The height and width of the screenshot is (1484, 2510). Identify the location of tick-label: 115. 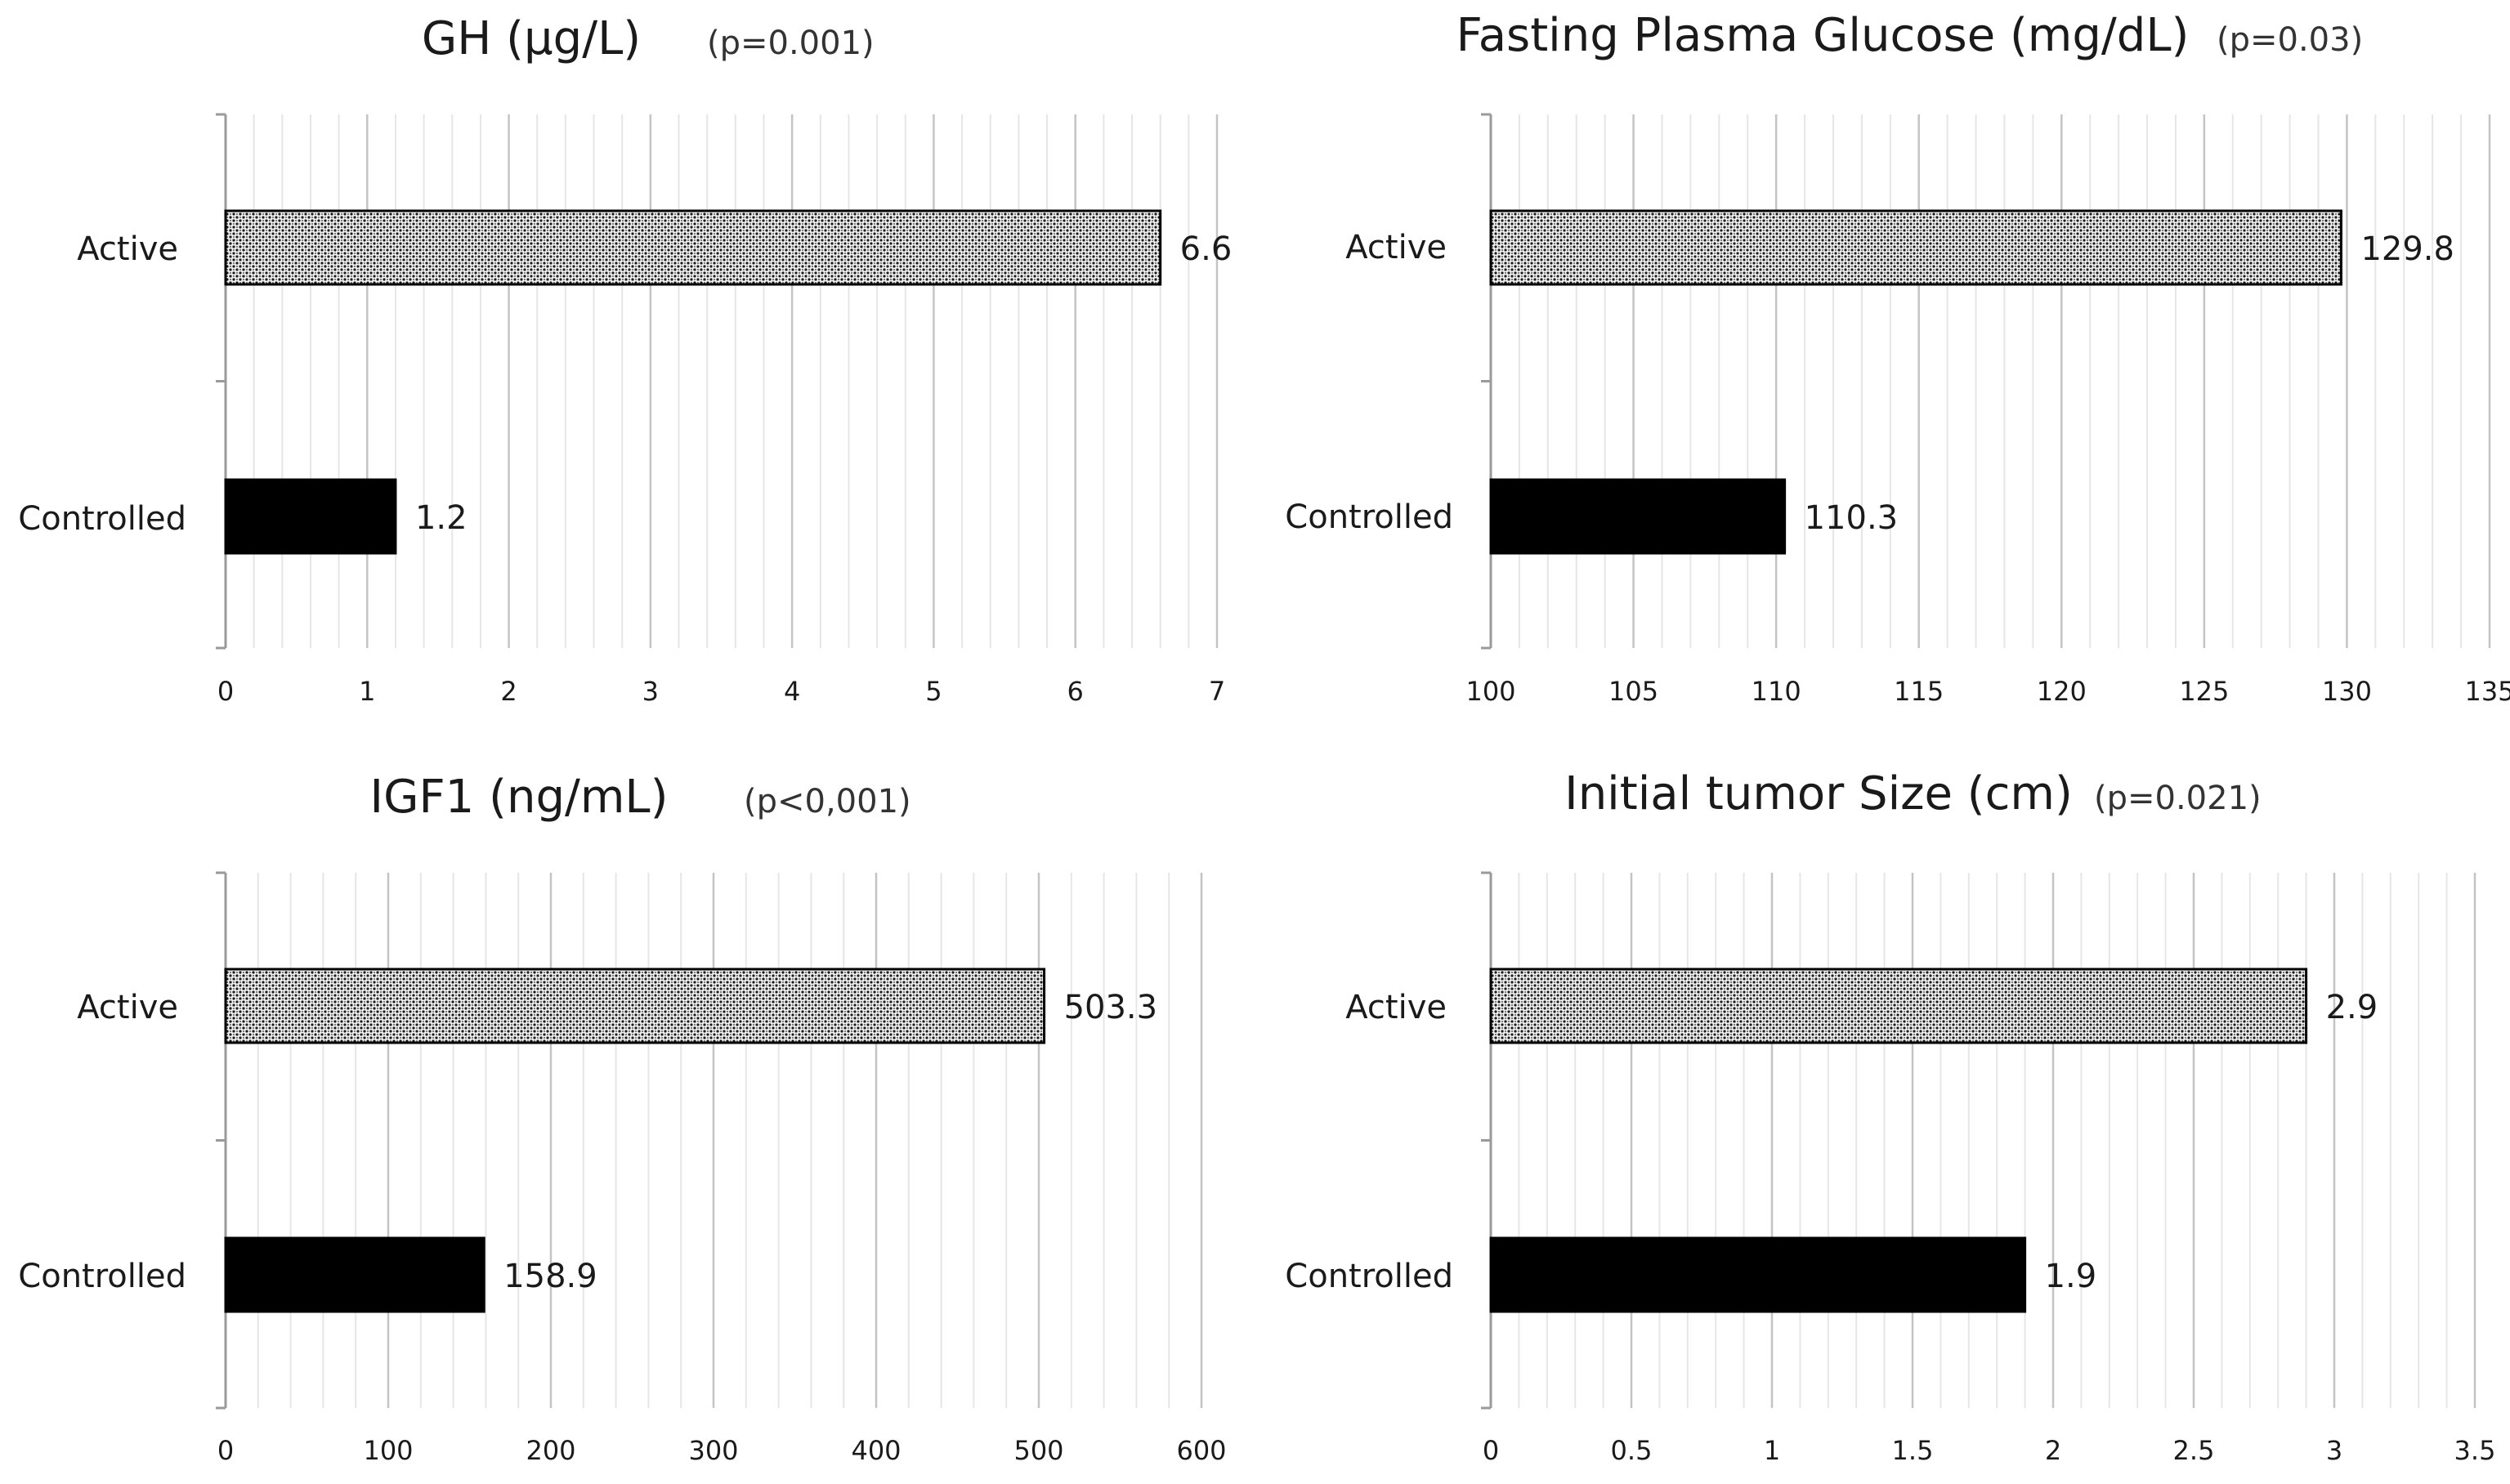
(1919, 692).